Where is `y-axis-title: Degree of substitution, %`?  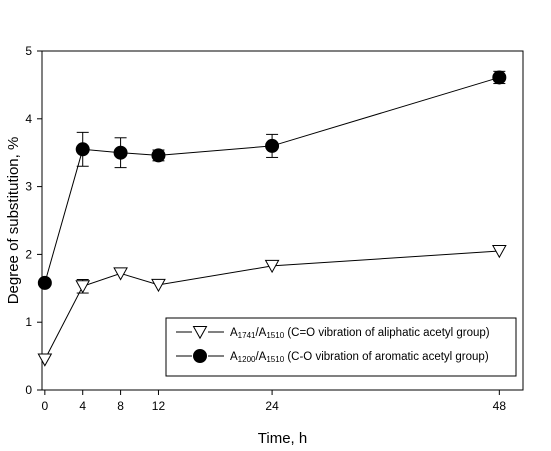
y-axis-title: Degree of substitution, % is located at coordinates (13, 221).